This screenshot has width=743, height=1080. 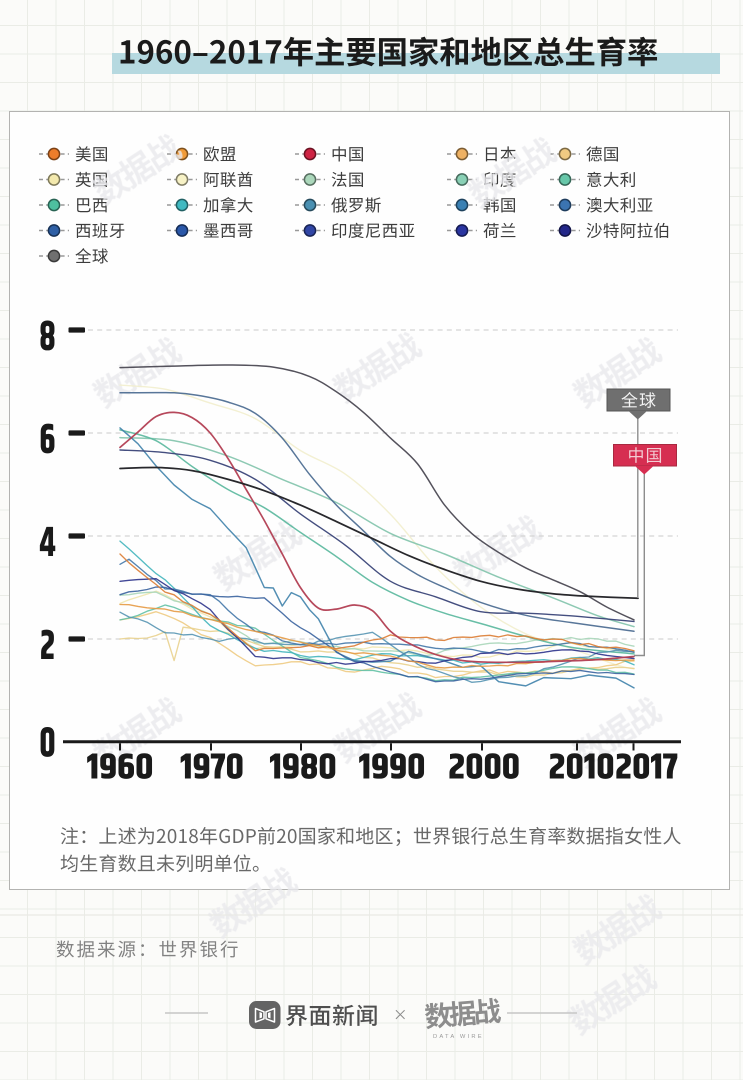 I want to click on svg-text: DATA WIRE, so click(x=458, y=1037).